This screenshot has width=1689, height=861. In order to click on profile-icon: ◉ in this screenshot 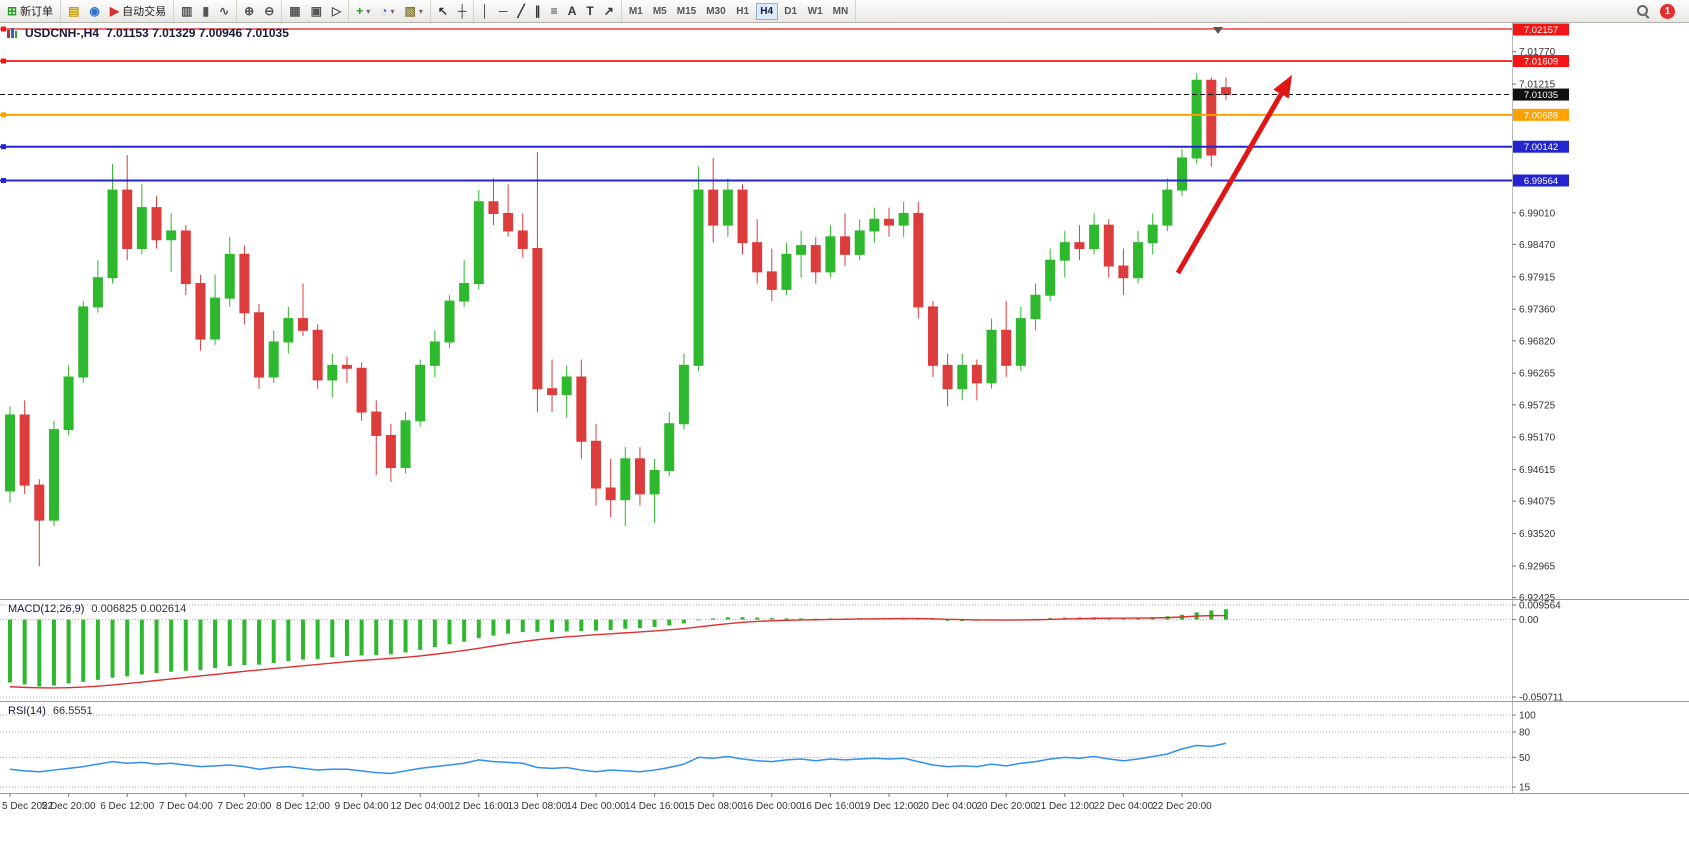, I will do `click(94, 11)`.